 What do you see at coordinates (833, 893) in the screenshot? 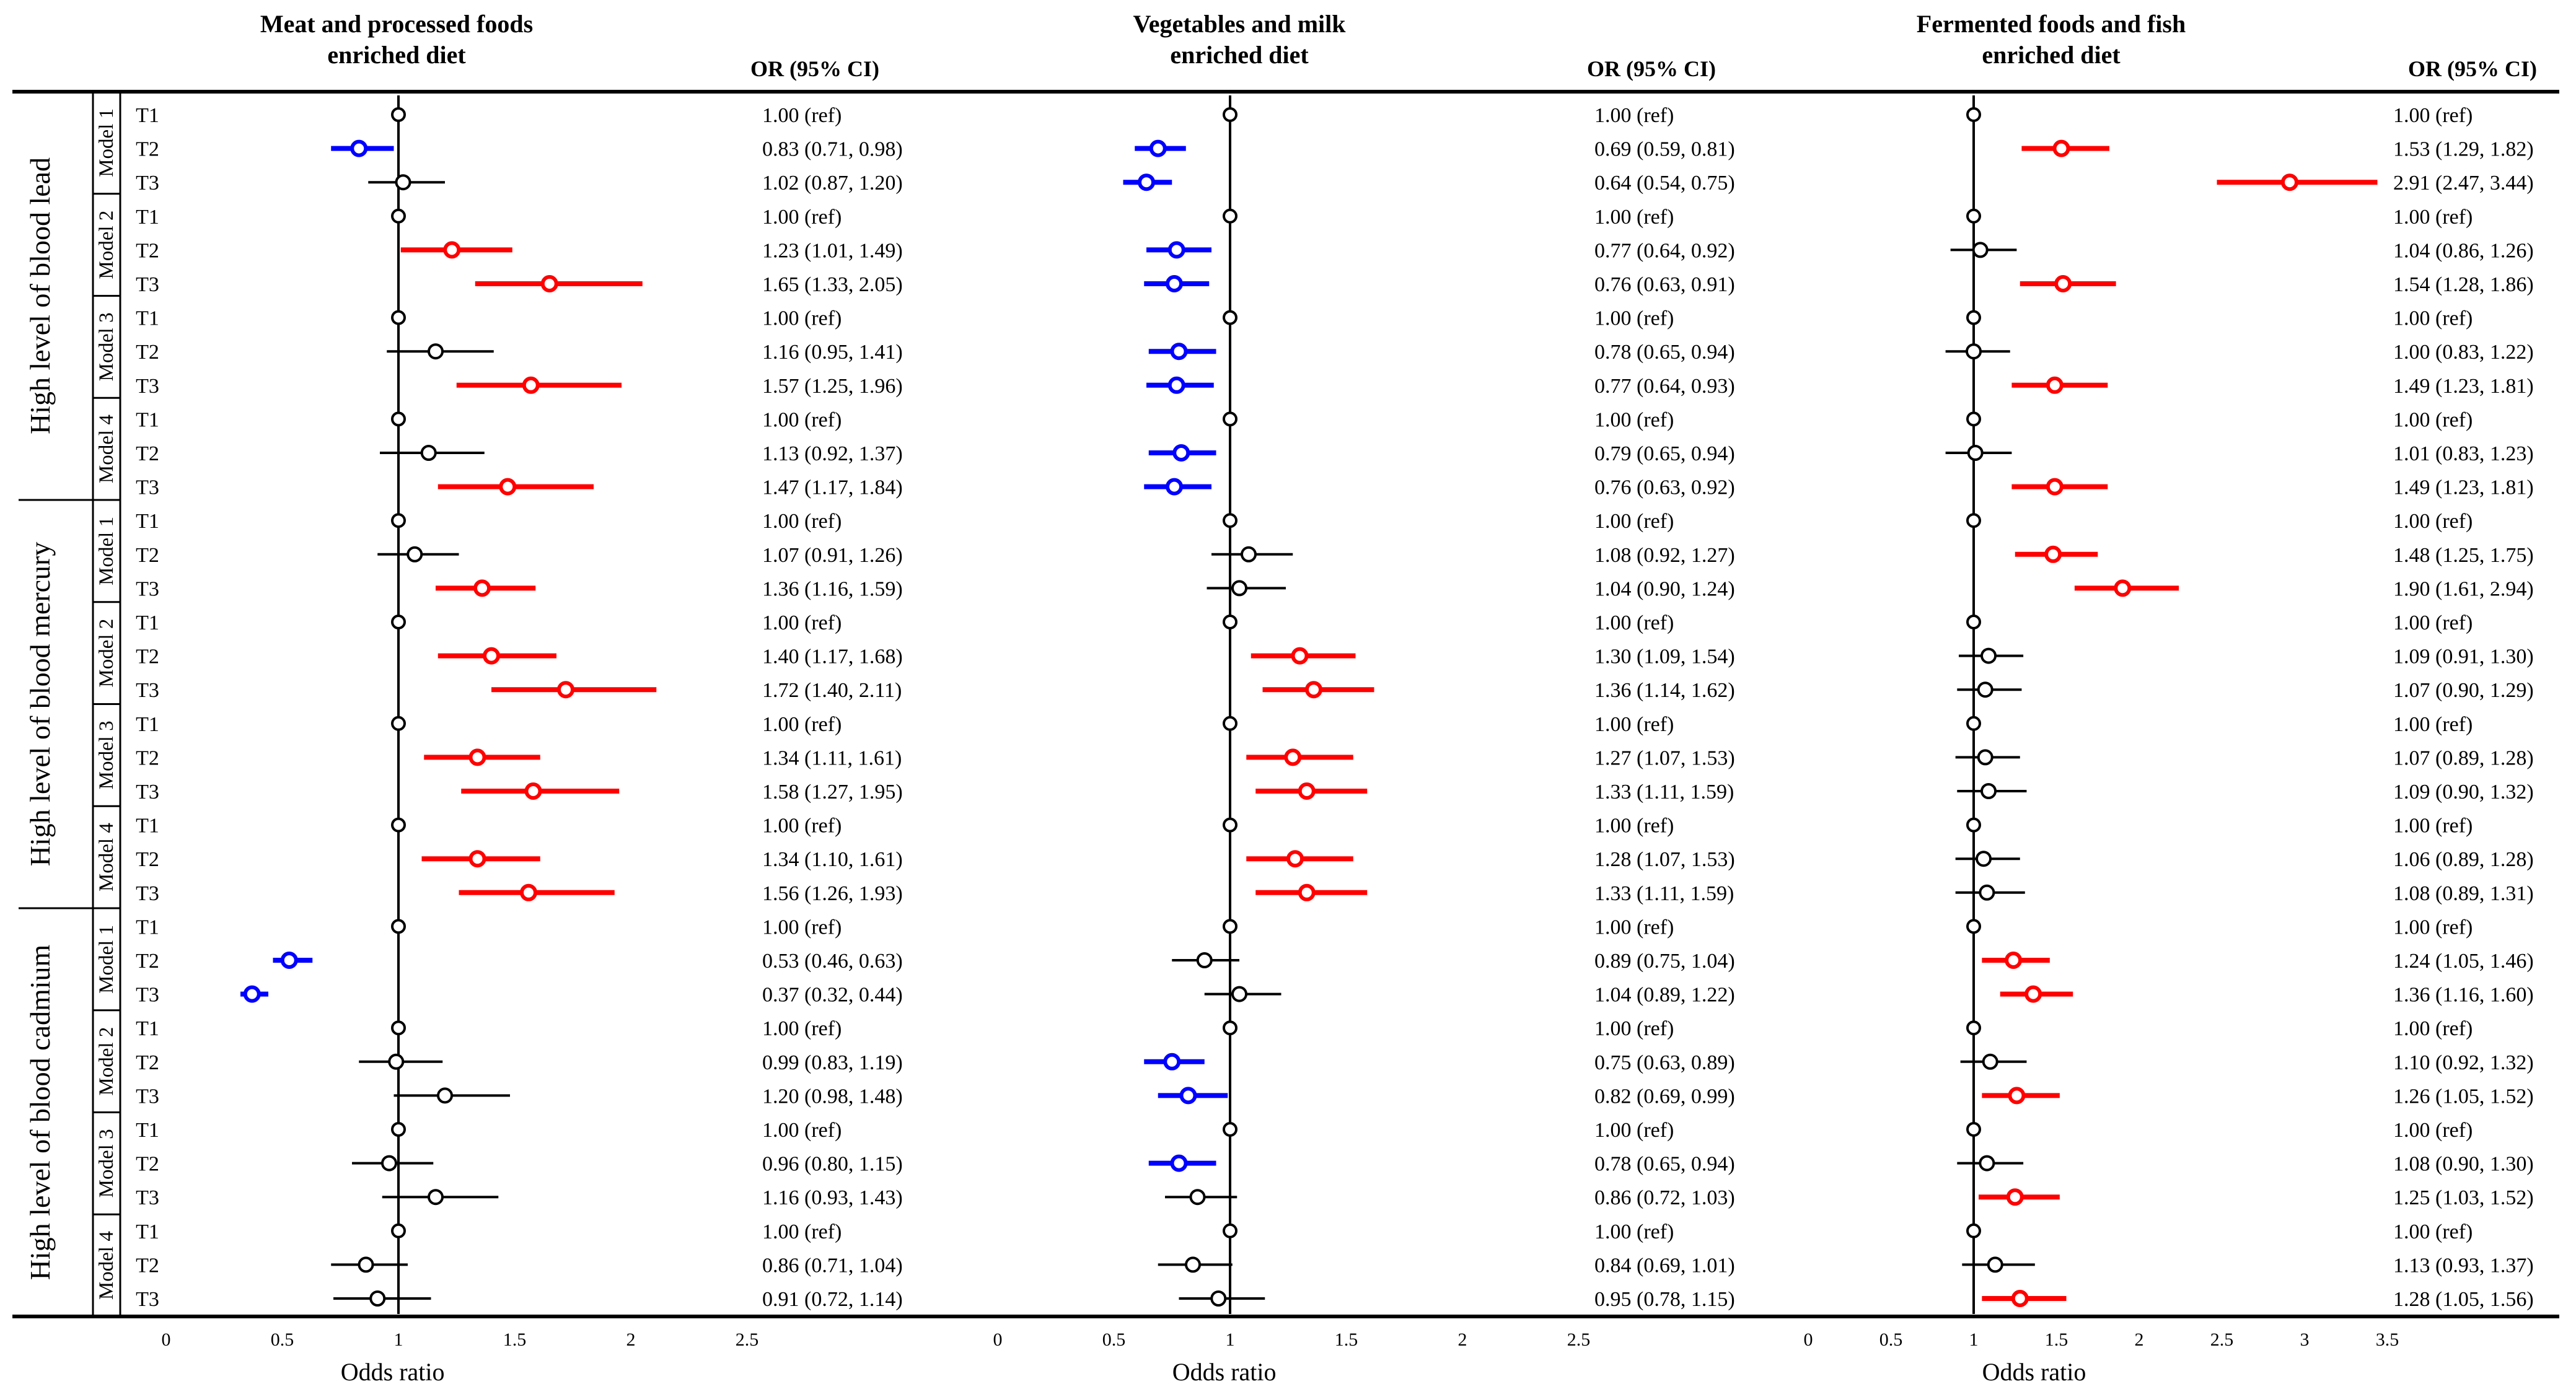
I see `or-value-text: 1.56 (1.26, 1.93)` at bounding box center [833, 893].